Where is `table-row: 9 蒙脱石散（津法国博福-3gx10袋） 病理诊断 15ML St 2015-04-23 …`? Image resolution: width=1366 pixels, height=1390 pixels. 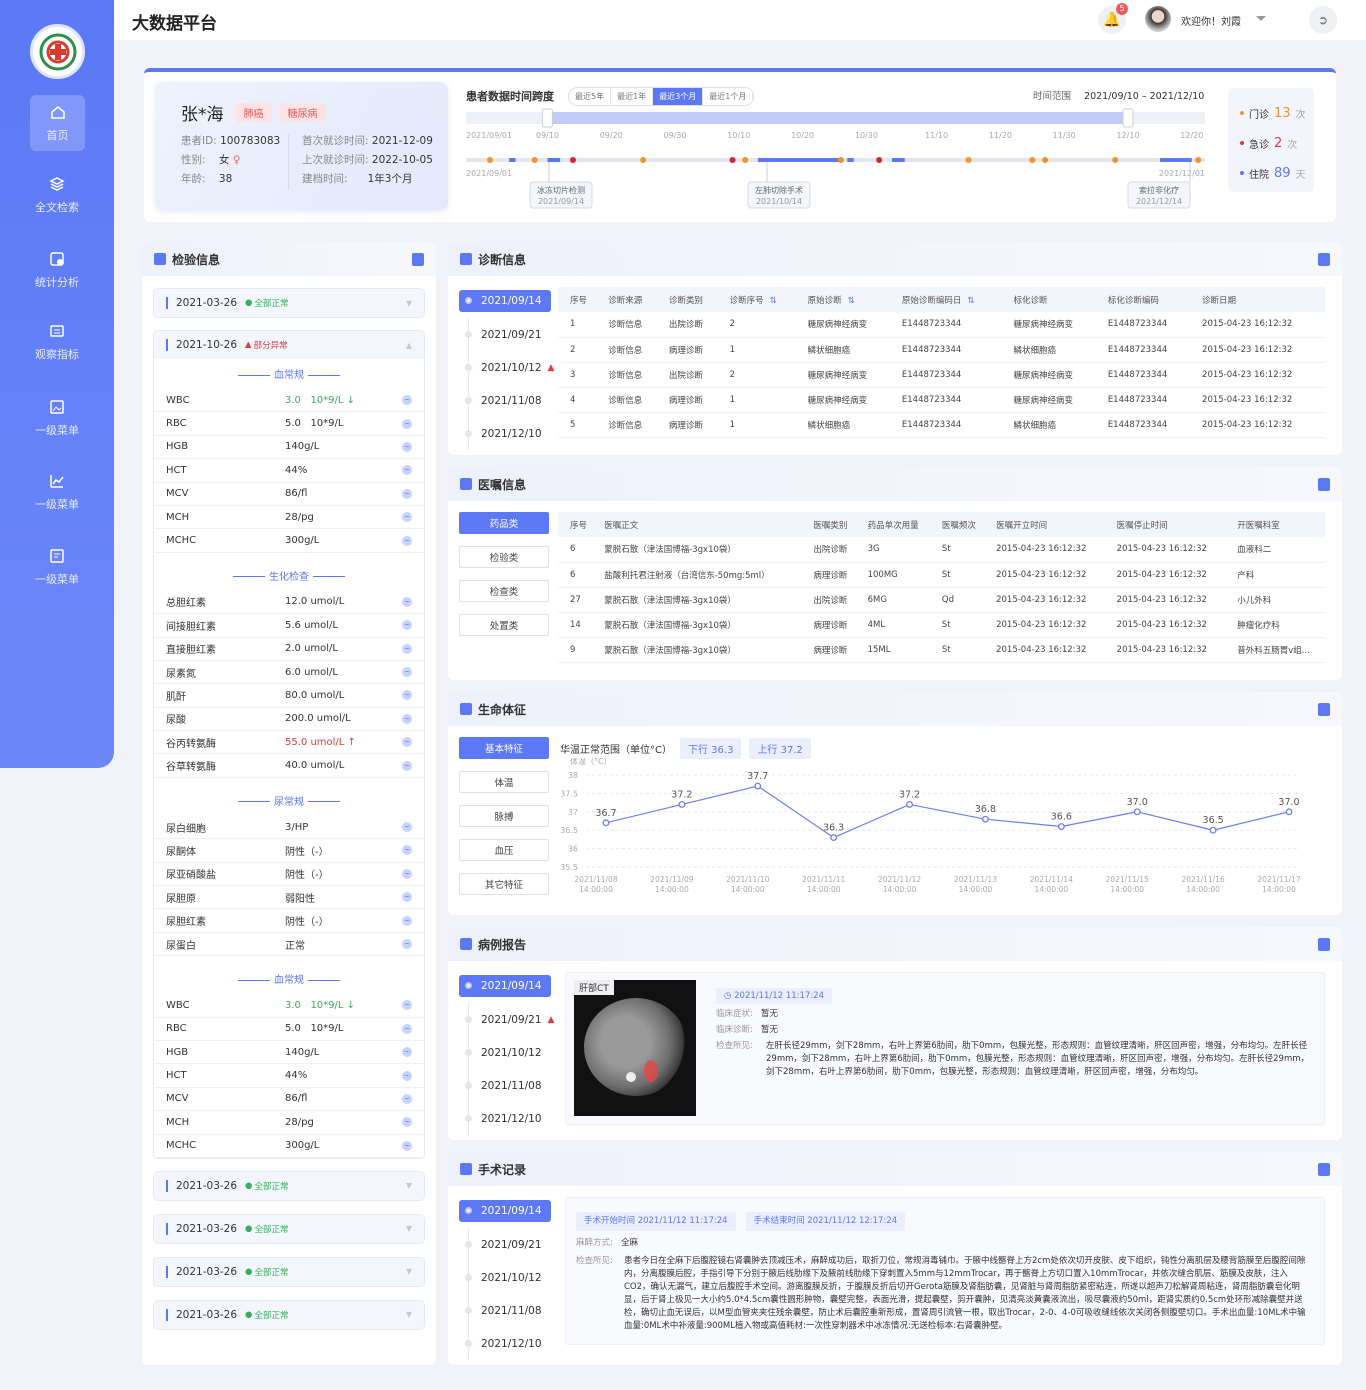 table-row: 9 蒙脱石散（津法国博福-3gx10袋） 病理诊断 15ML St 2015-04-23 … is located at coordinates (941, 650).